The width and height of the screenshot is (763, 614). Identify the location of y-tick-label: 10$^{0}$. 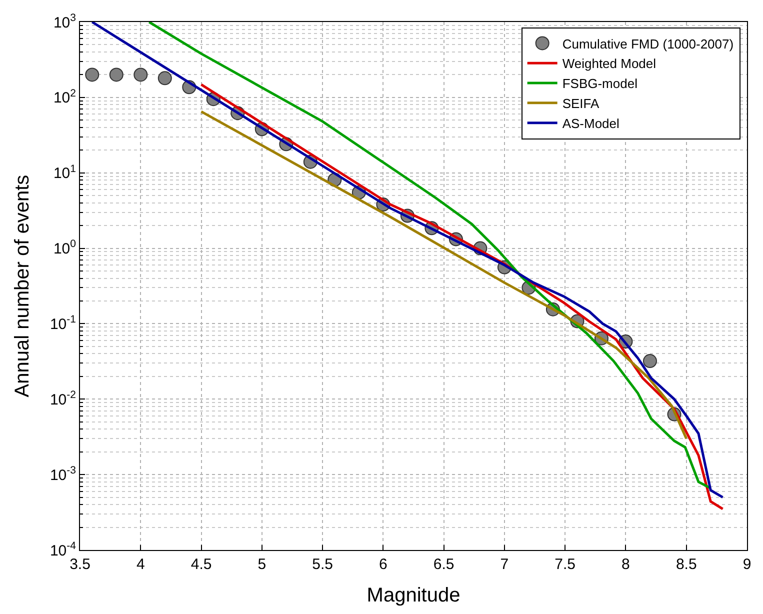
(64, 248).